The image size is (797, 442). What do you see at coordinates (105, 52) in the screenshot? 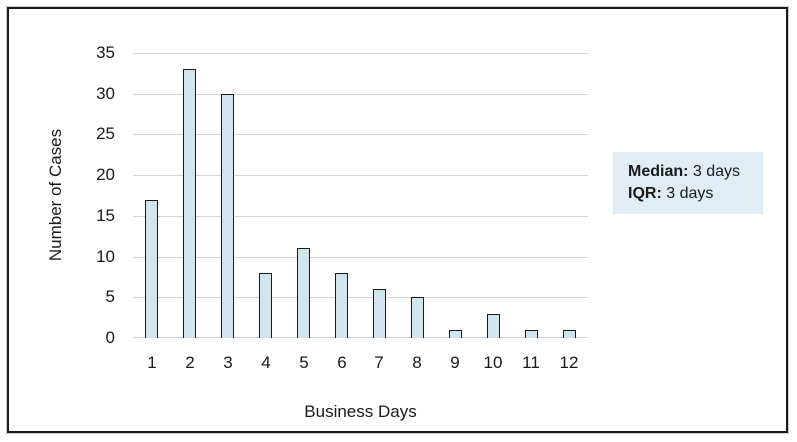
I see `y-tick-label: 35` at bounding box center [105, 52].